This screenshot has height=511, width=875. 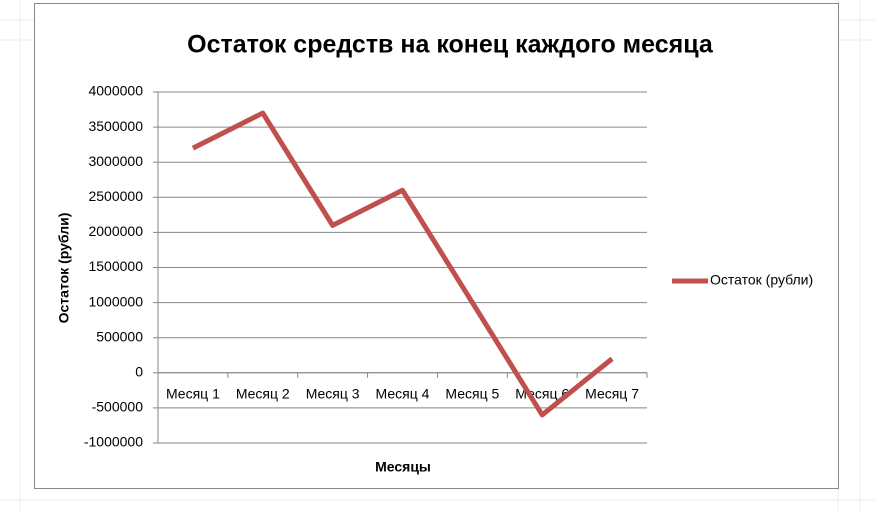 I want to click on y-tick-label: -1000000, so click(x=113, y=442).